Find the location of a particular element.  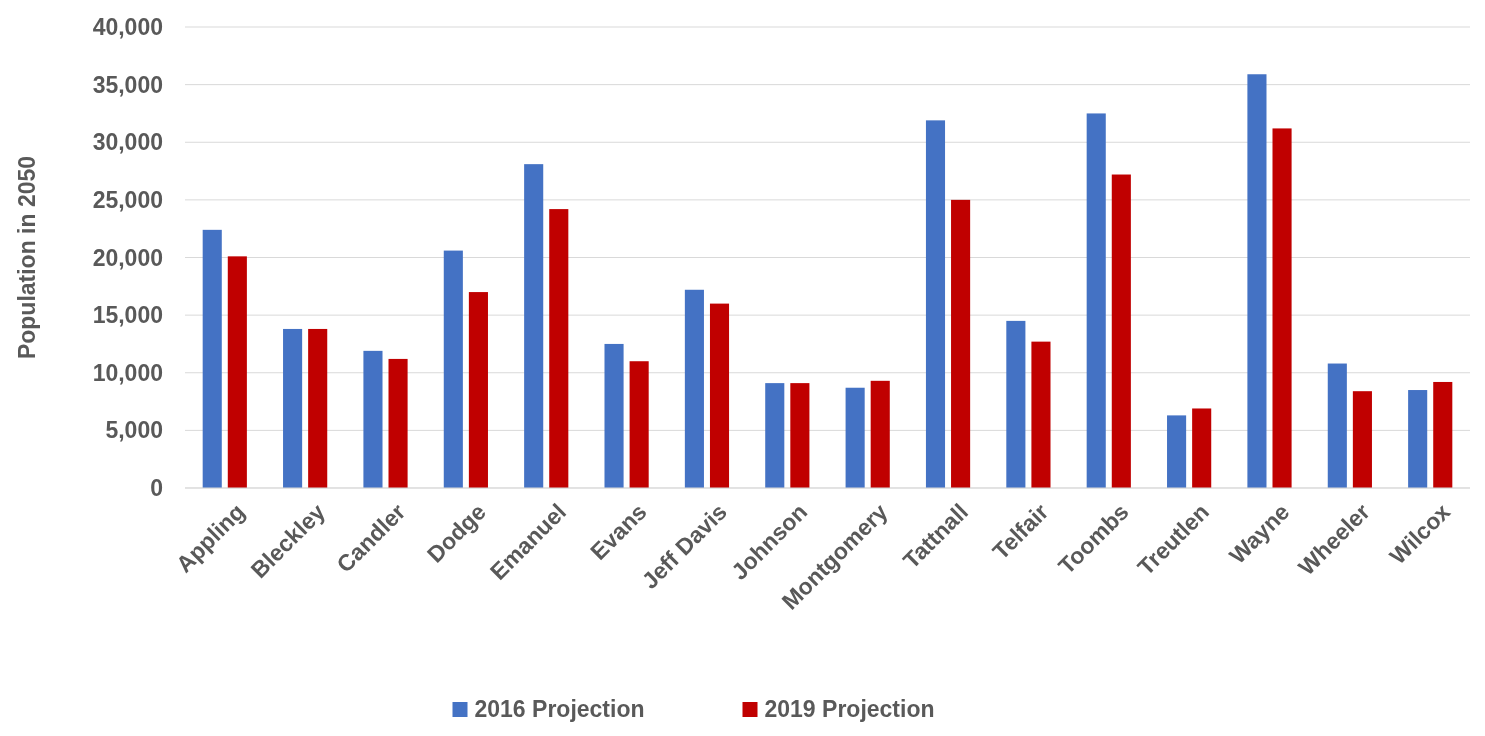

y-tick-label: 30,000 is located at coordinates (127, 142).